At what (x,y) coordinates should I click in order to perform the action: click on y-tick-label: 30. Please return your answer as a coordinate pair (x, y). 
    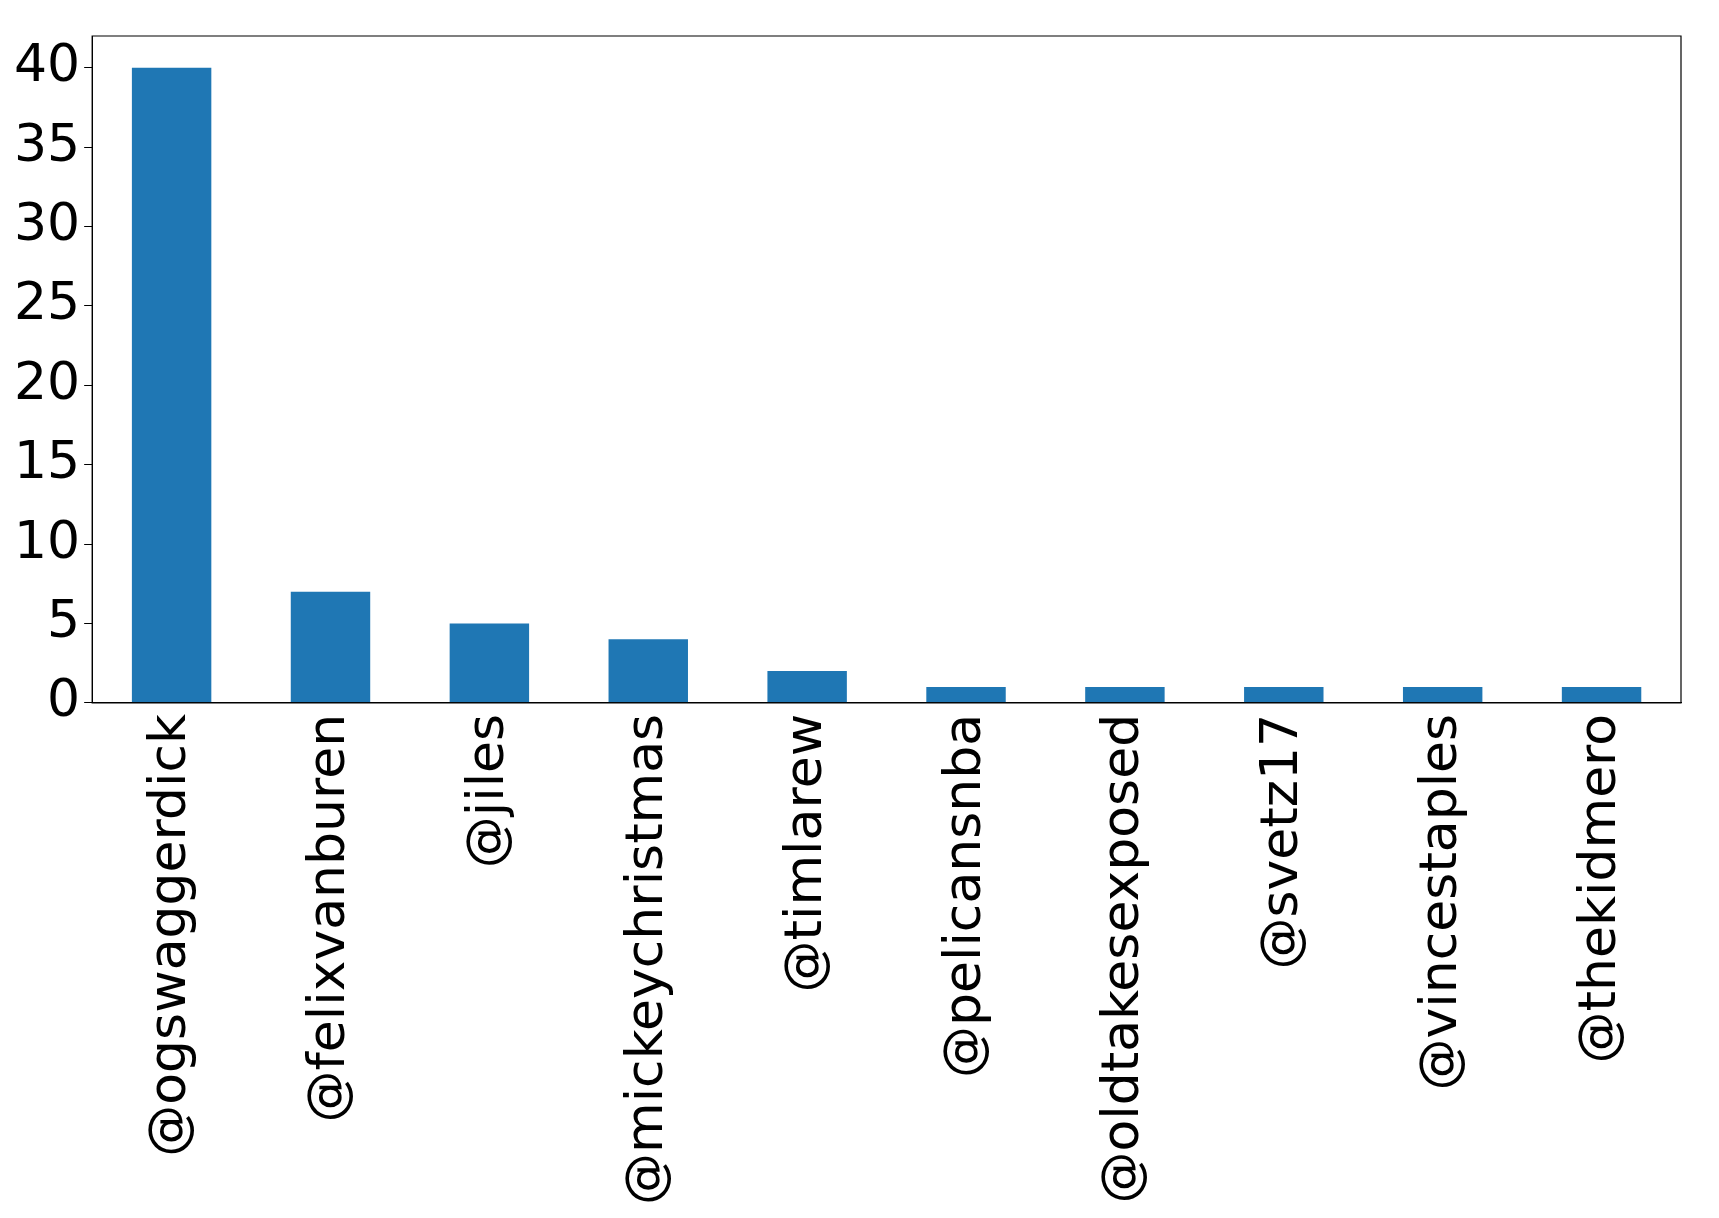
    Looking at the image, I should click on (47, 222).